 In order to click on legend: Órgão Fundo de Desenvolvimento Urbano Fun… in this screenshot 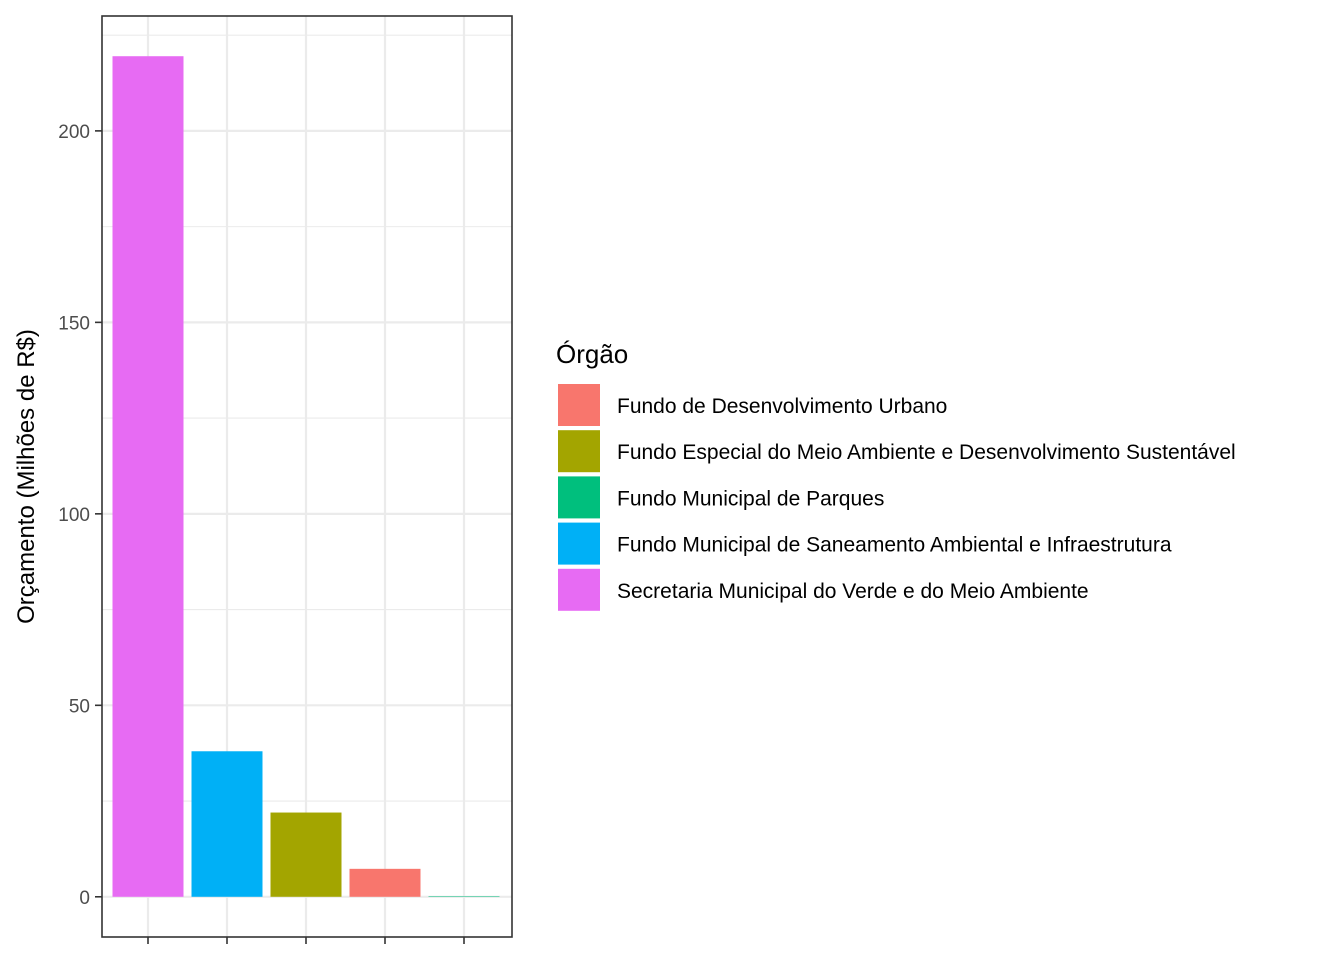, I will do `click(896, 475)`.